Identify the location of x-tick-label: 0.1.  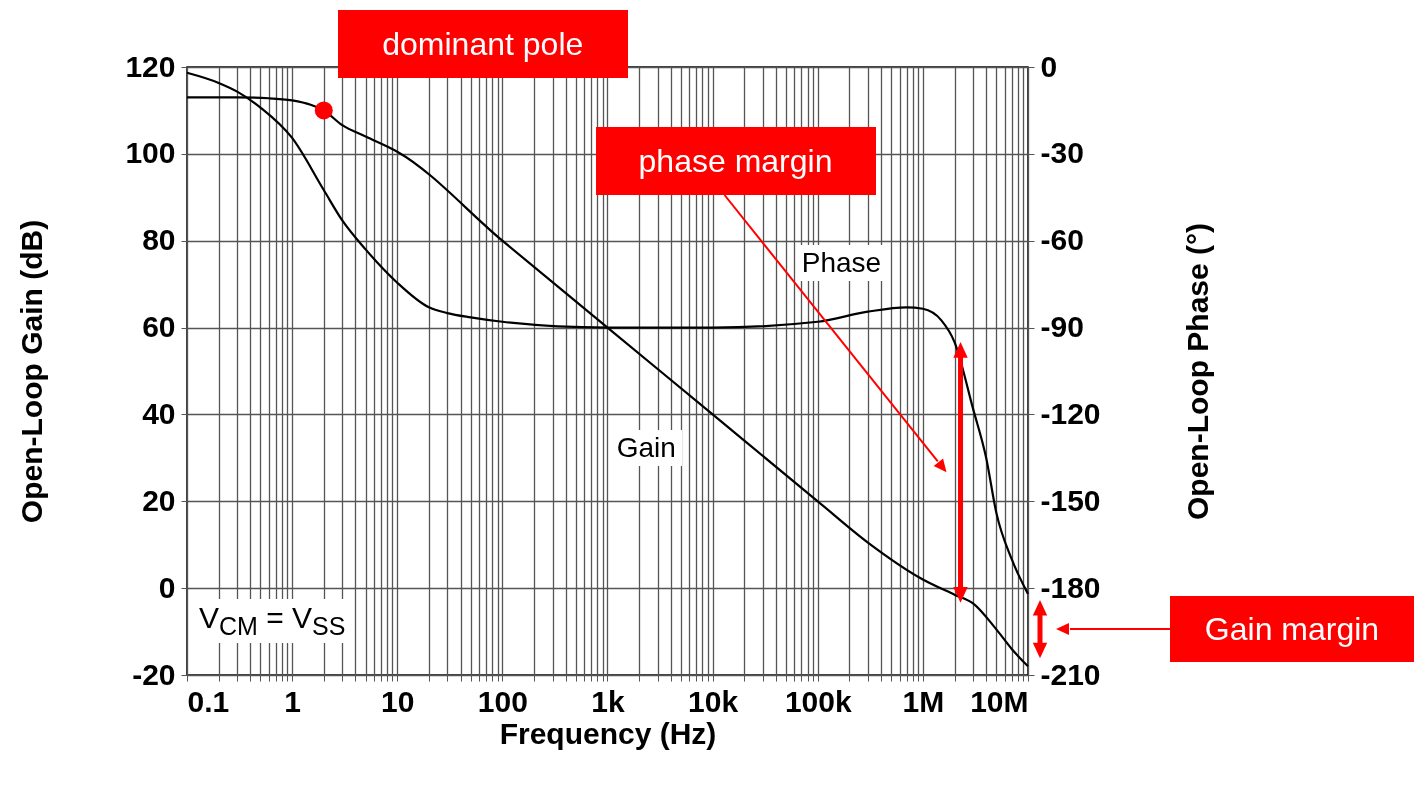
(208, 701).